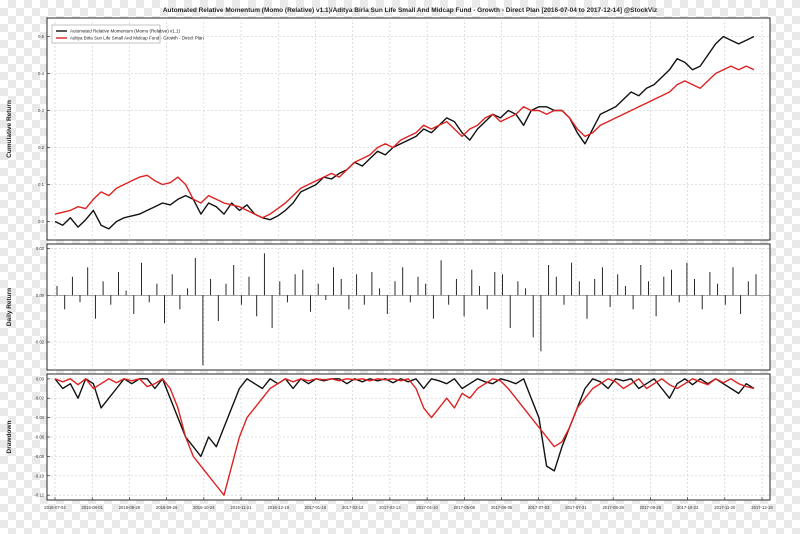 This screenshot has height=534, width=800. I want to click on x-tick-label: 2016-11-21, so click(241, 507).